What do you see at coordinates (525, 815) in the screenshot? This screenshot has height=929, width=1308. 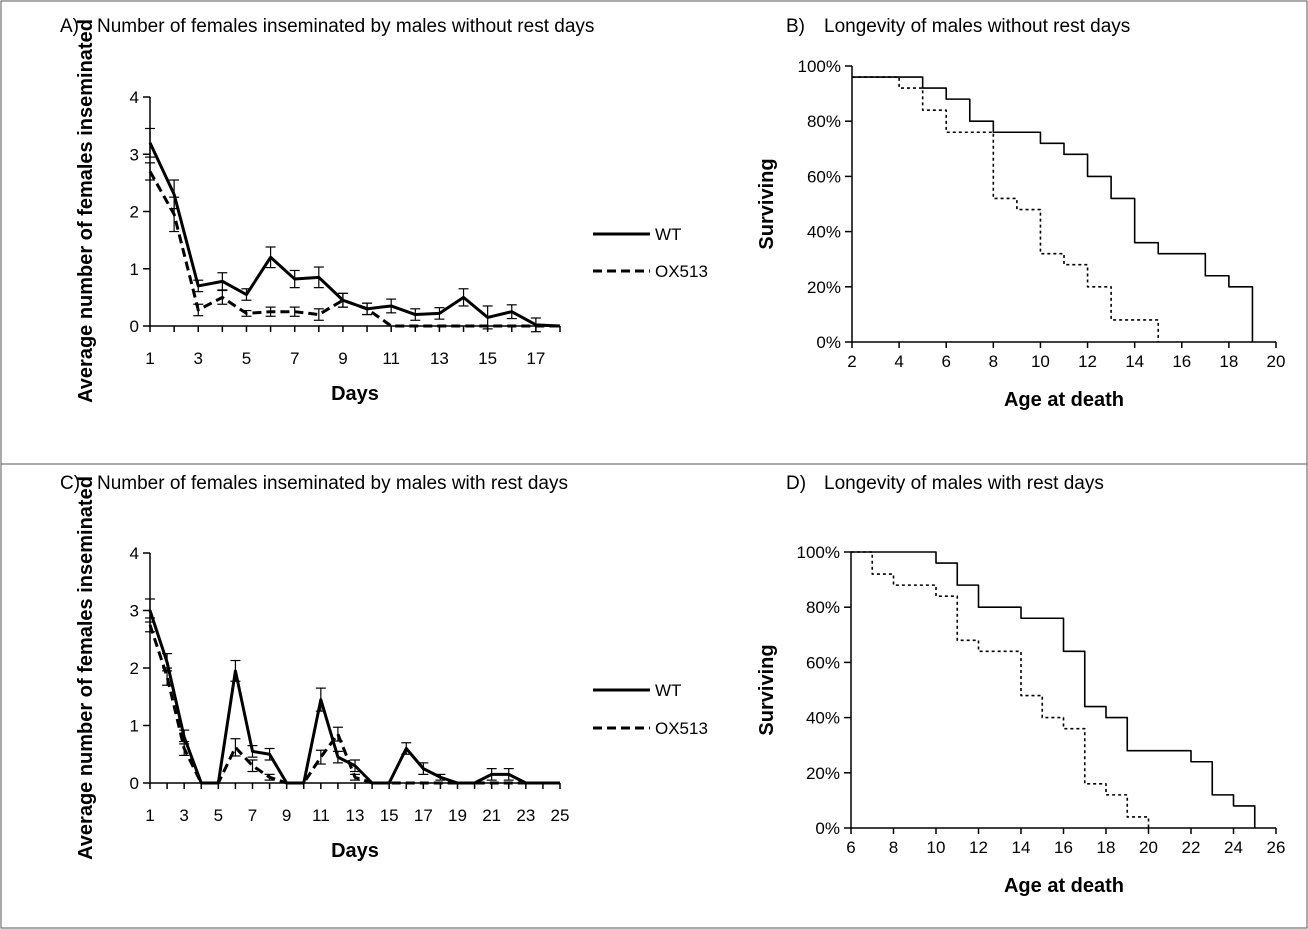 I see `x-tick-label: 23` at bounding box center [525, 815].